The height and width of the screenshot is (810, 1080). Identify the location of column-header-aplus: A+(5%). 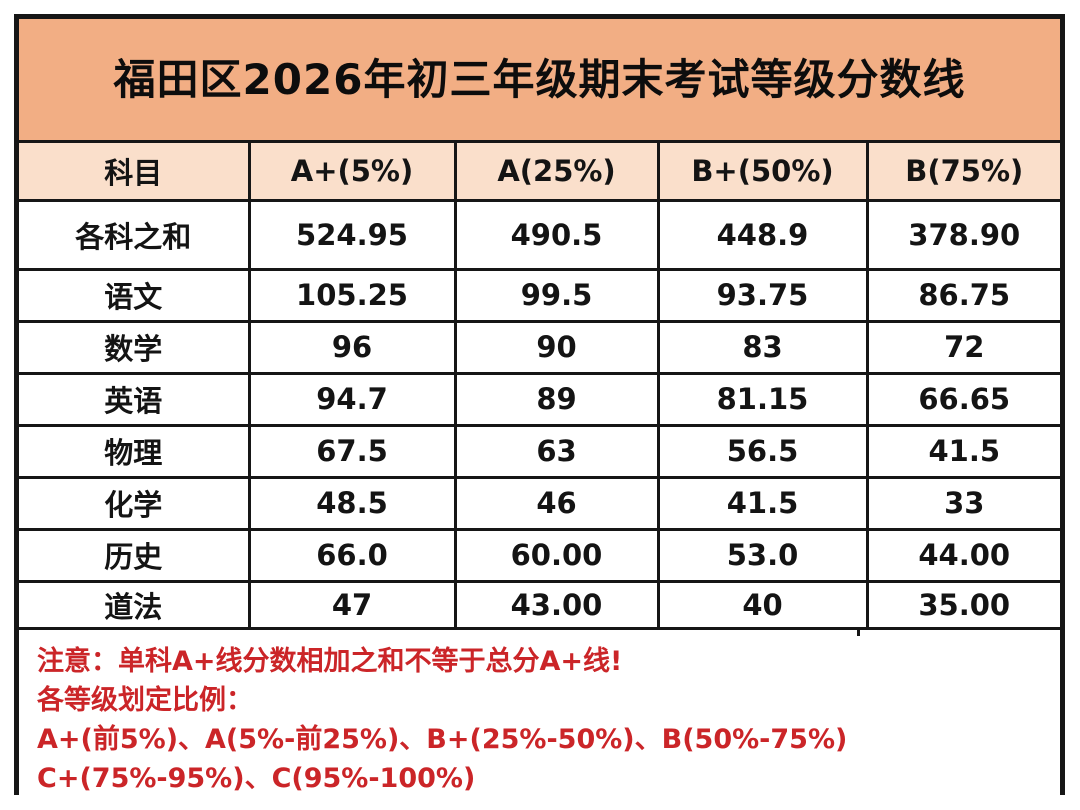
(352, 172).